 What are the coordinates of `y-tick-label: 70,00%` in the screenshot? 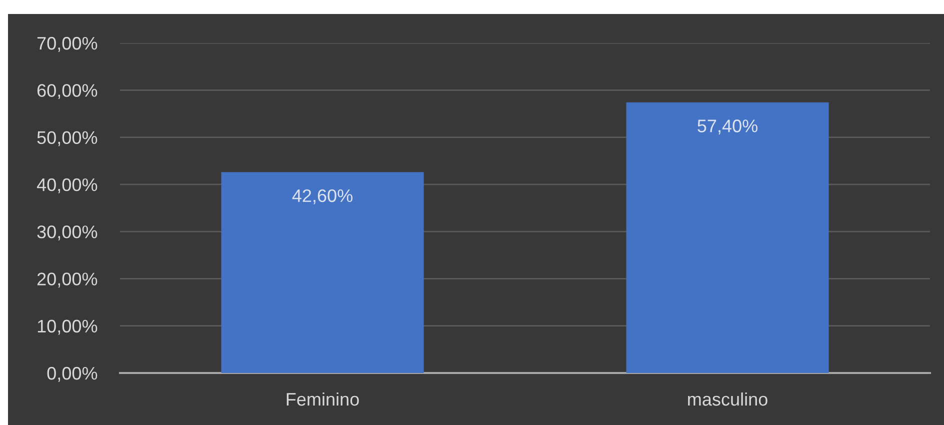 It's located at (67, 44).